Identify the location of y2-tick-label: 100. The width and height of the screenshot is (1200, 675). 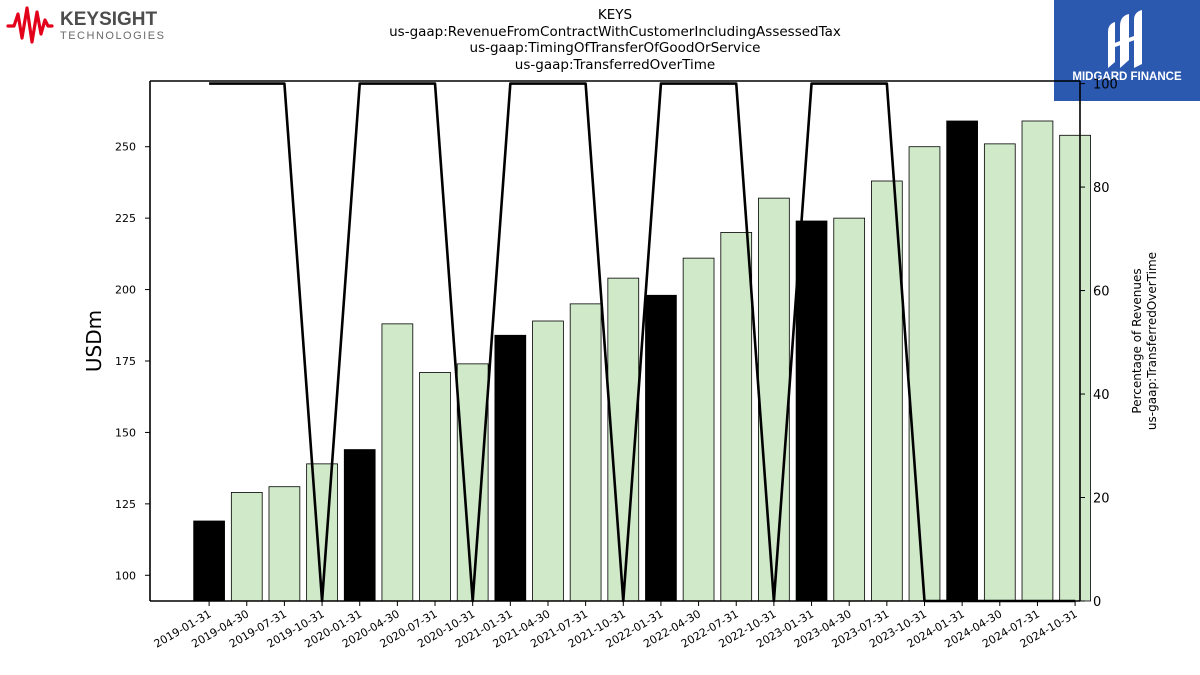
(1105, 85).